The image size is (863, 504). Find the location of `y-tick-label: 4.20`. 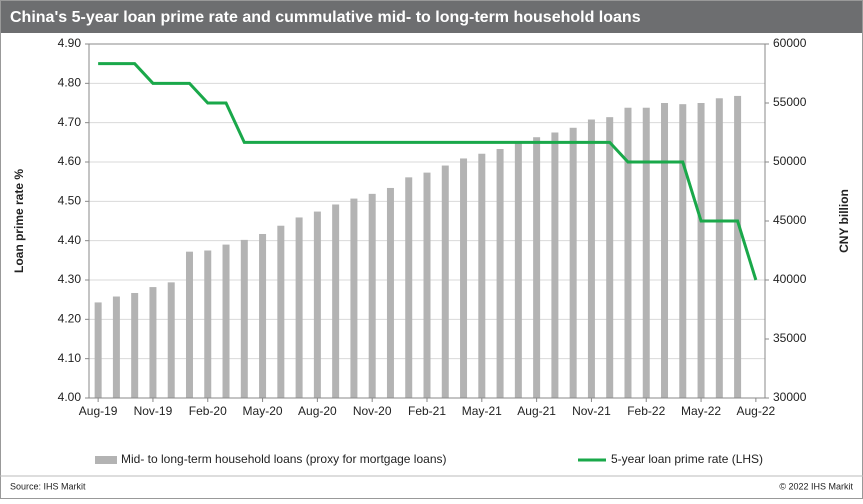

y-tick-label: 4.20 is located at coordinates (70, 319).